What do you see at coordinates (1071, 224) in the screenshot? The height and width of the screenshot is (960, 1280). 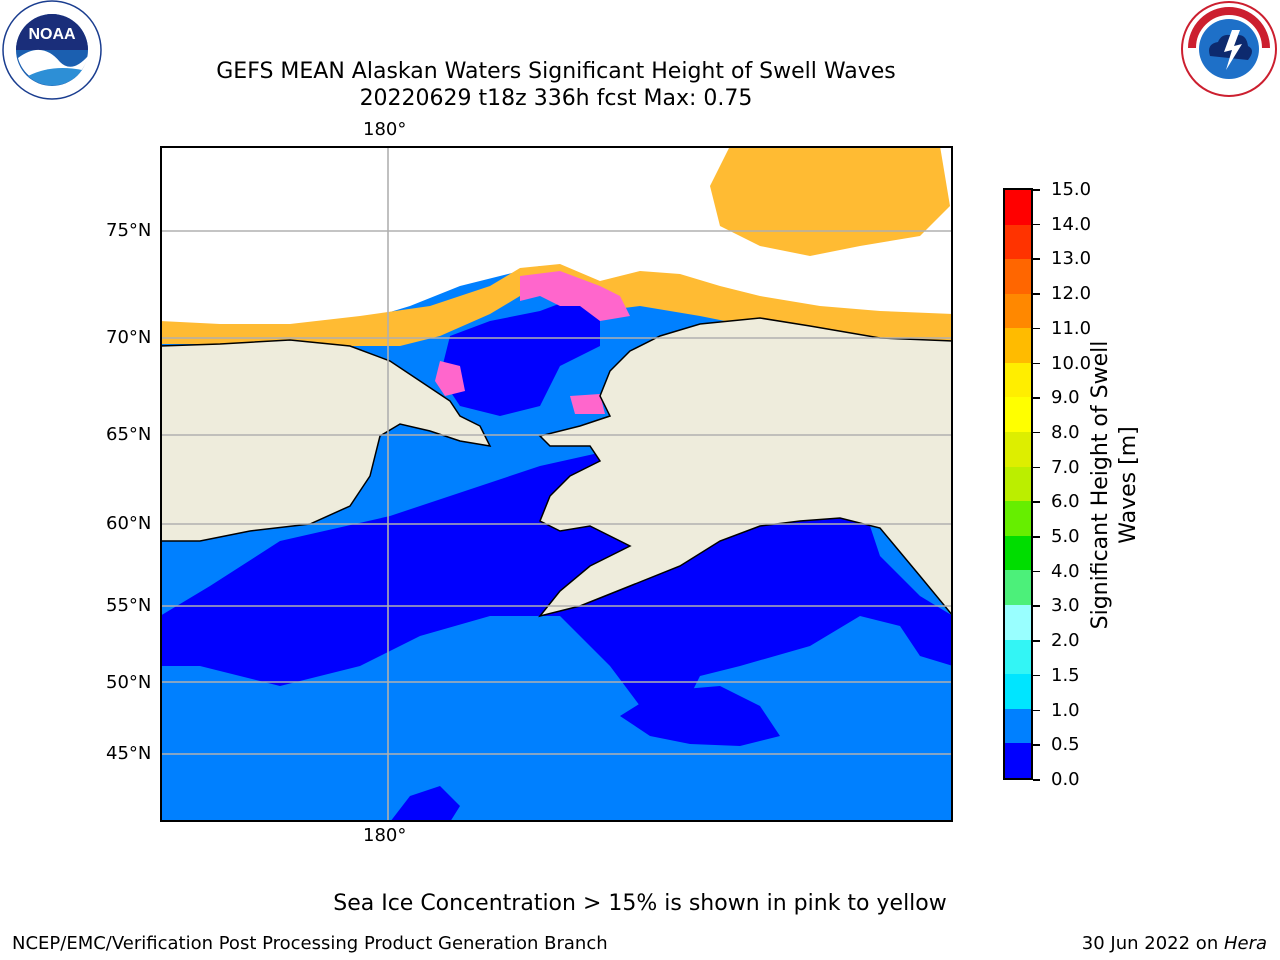 I see `colorbar-tick-label: 14.0` at bounding box center [1071, 224].